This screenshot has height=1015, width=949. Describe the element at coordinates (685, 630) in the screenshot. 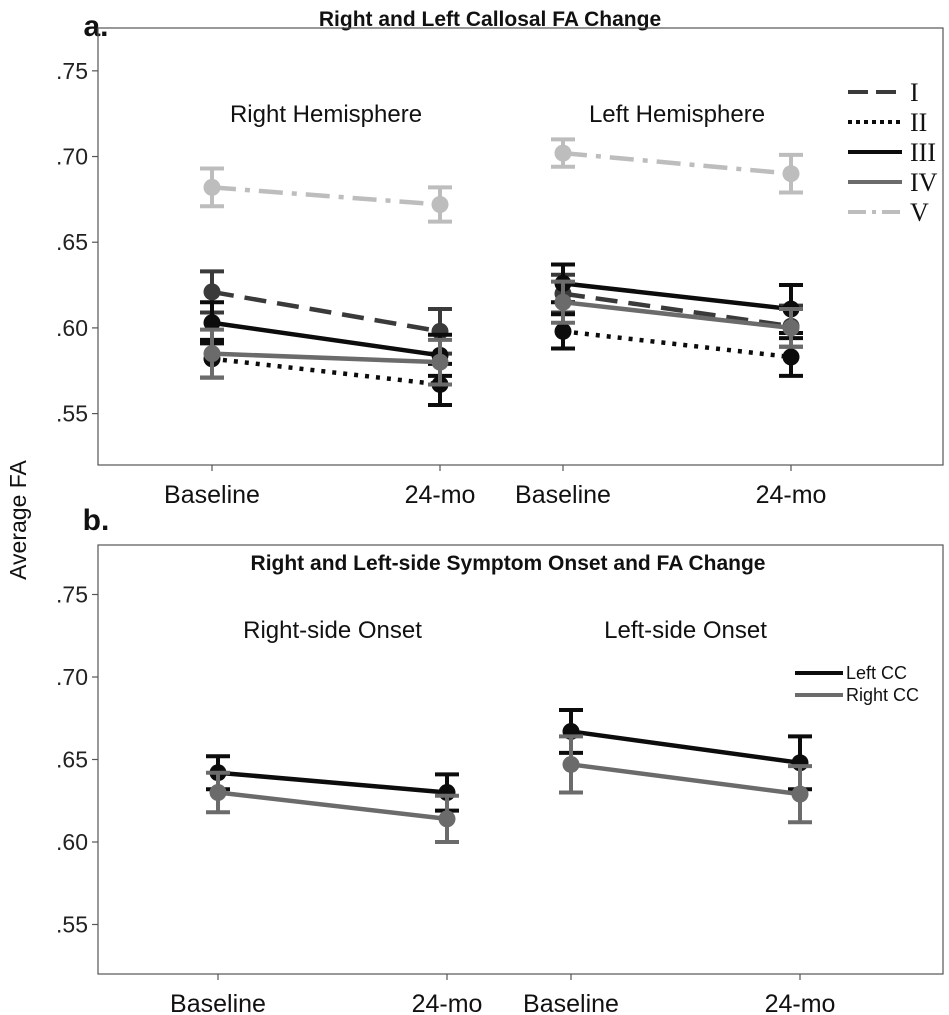

I see `group-label: Left-side Onset` at that location.